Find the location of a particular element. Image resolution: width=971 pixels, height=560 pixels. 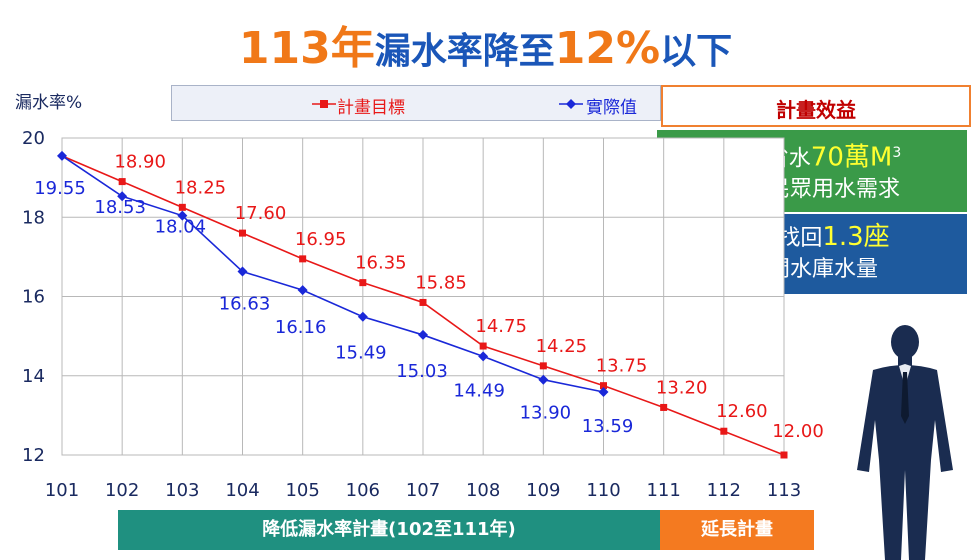

x-tick-label: 106 is located at coordinates (363, 490).